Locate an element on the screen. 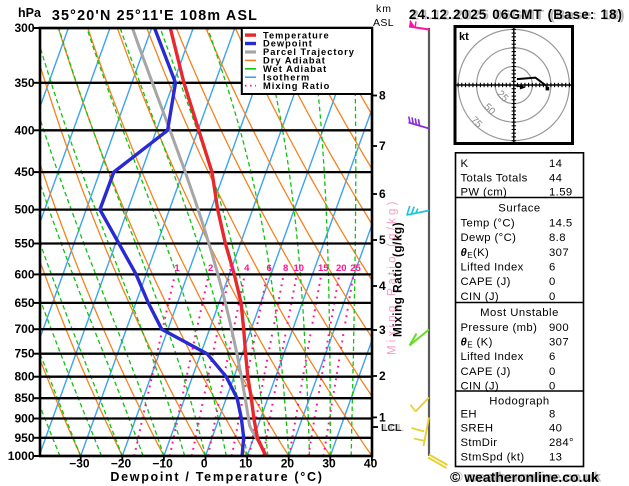 This screenshot has height=486, width=629. svg-text: 14.5 is located at coordinates (561, 223).